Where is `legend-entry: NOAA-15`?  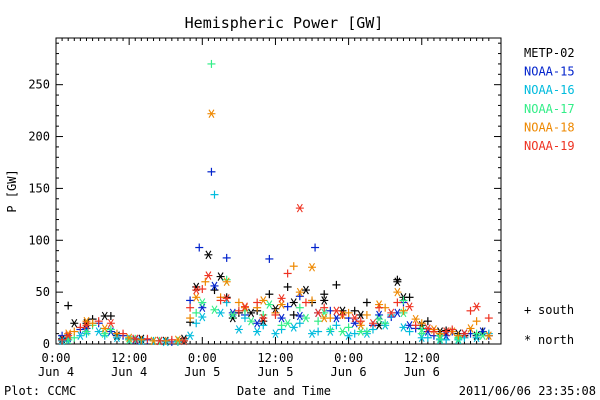 legend-entry: NOAA-15 is located at coordinates (549, 72).